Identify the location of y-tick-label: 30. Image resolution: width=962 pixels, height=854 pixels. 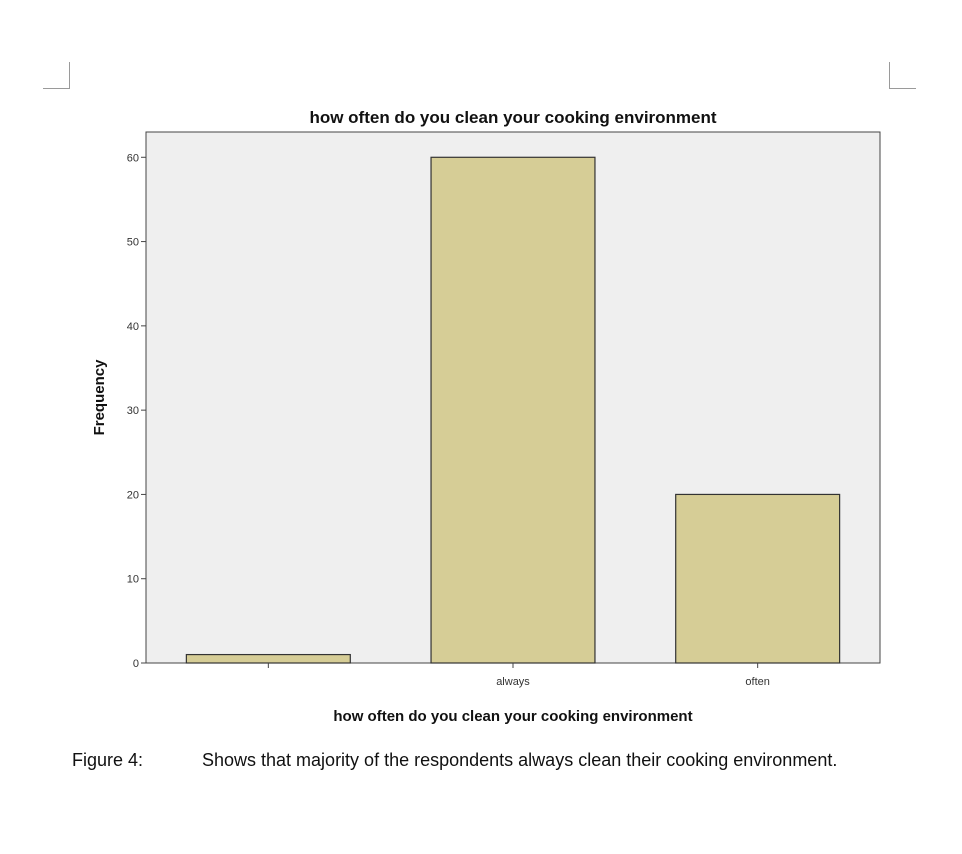
(133, 411).